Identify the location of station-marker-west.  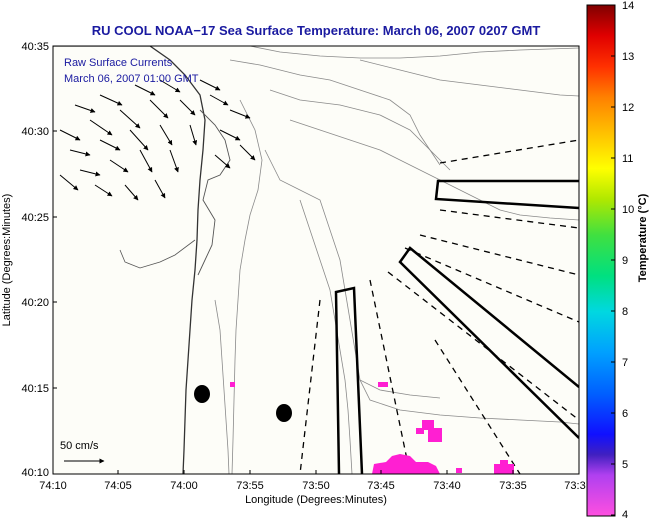
(202, 394).